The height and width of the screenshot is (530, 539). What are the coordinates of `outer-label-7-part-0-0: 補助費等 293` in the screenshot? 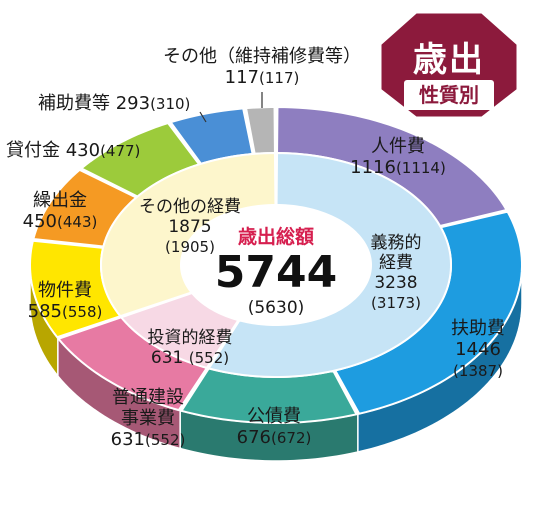 It's located at (94, 103).